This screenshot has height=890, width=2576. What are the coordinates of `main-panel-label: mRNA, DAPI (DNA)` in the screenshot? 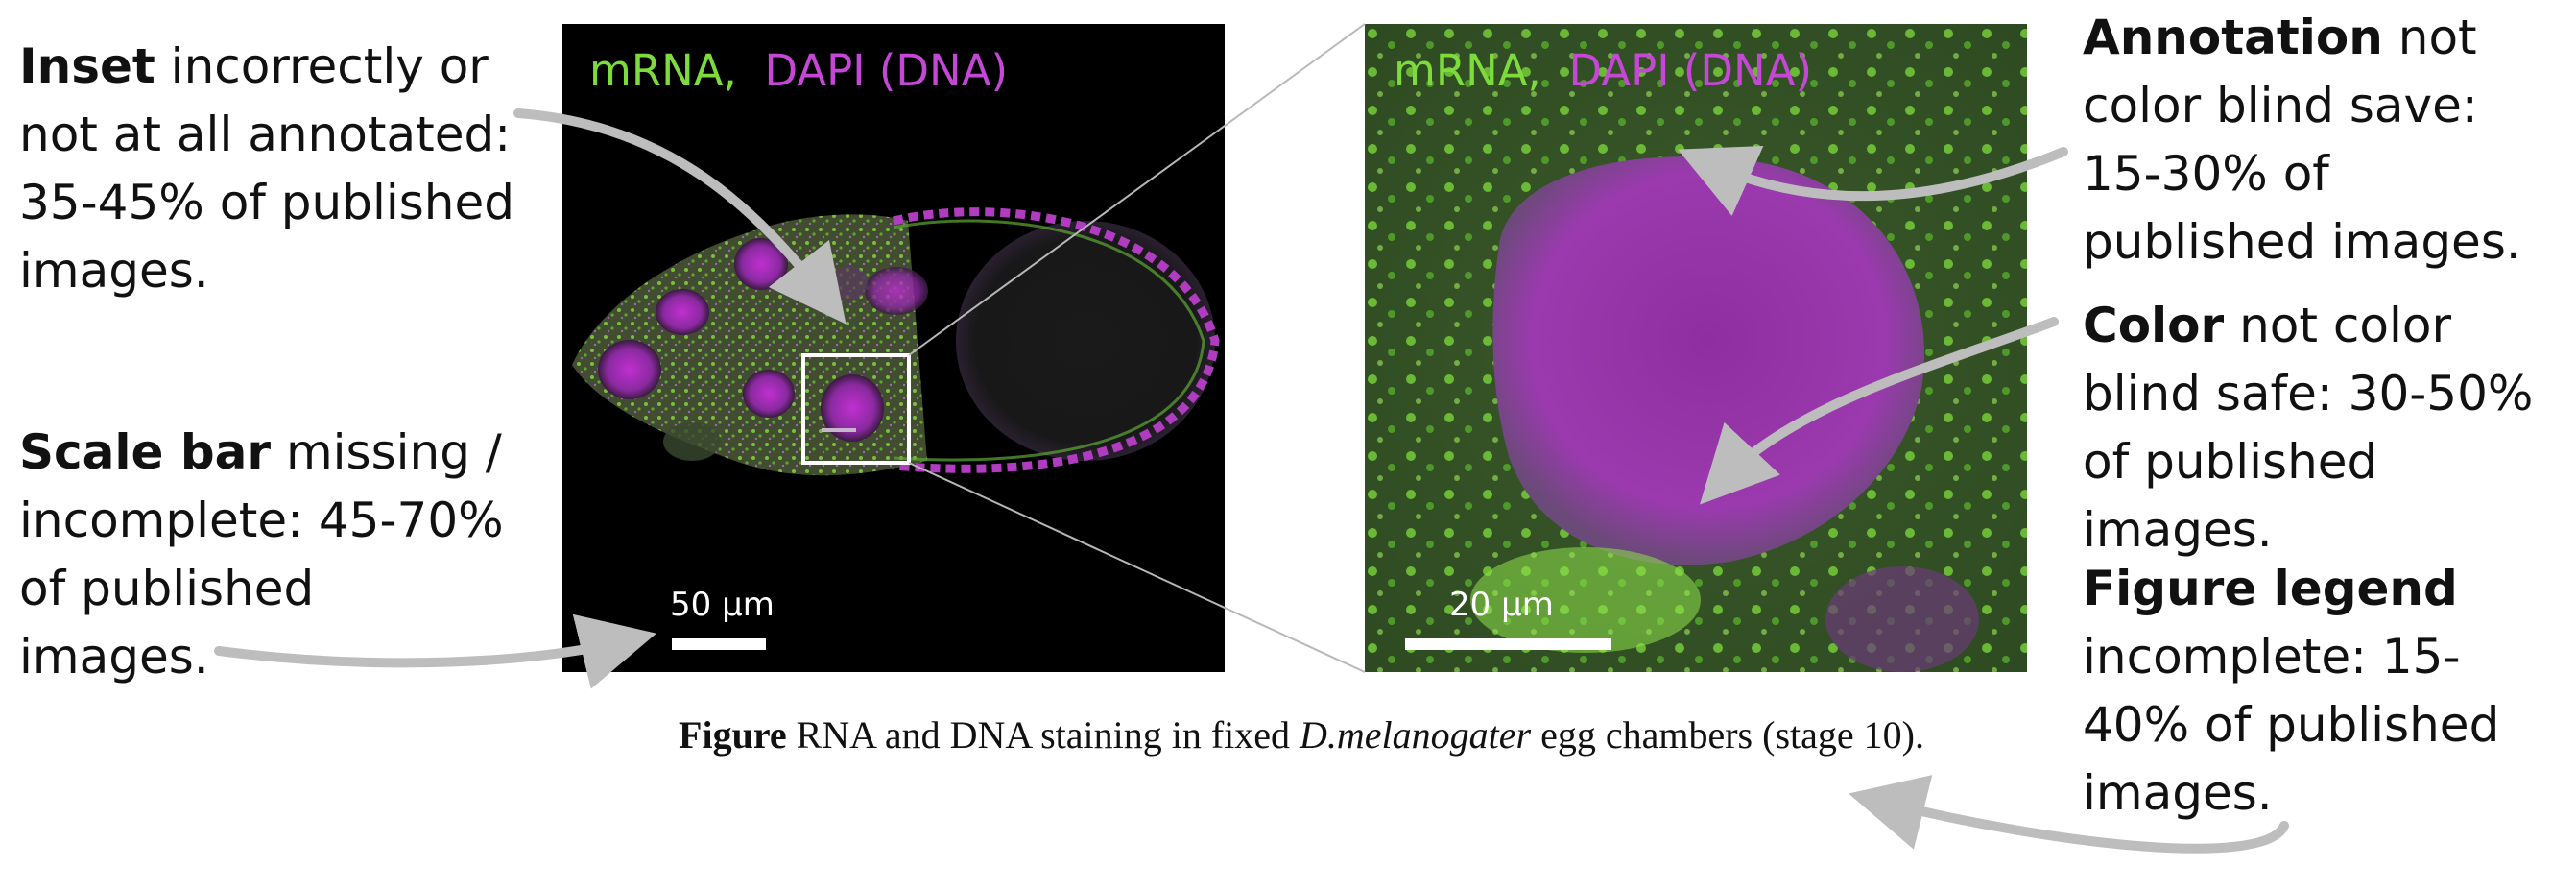 It's located at (798, 70).